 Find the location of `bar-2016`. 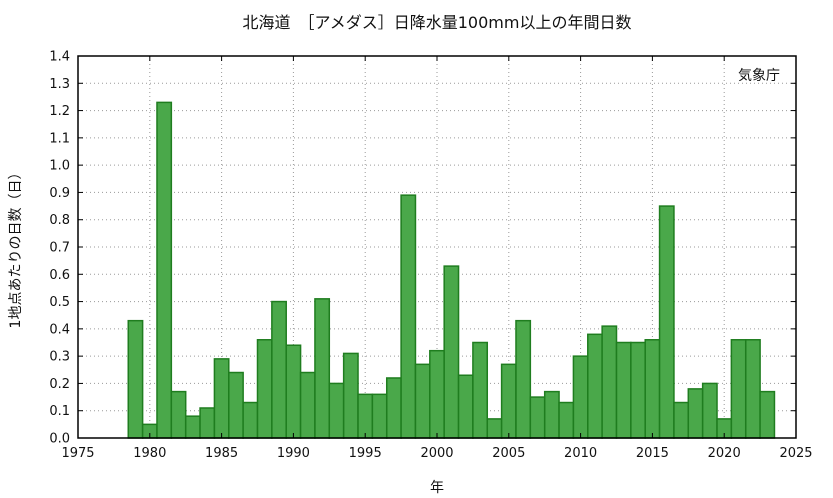

bar-2016 is located at coordinates (666, 322).